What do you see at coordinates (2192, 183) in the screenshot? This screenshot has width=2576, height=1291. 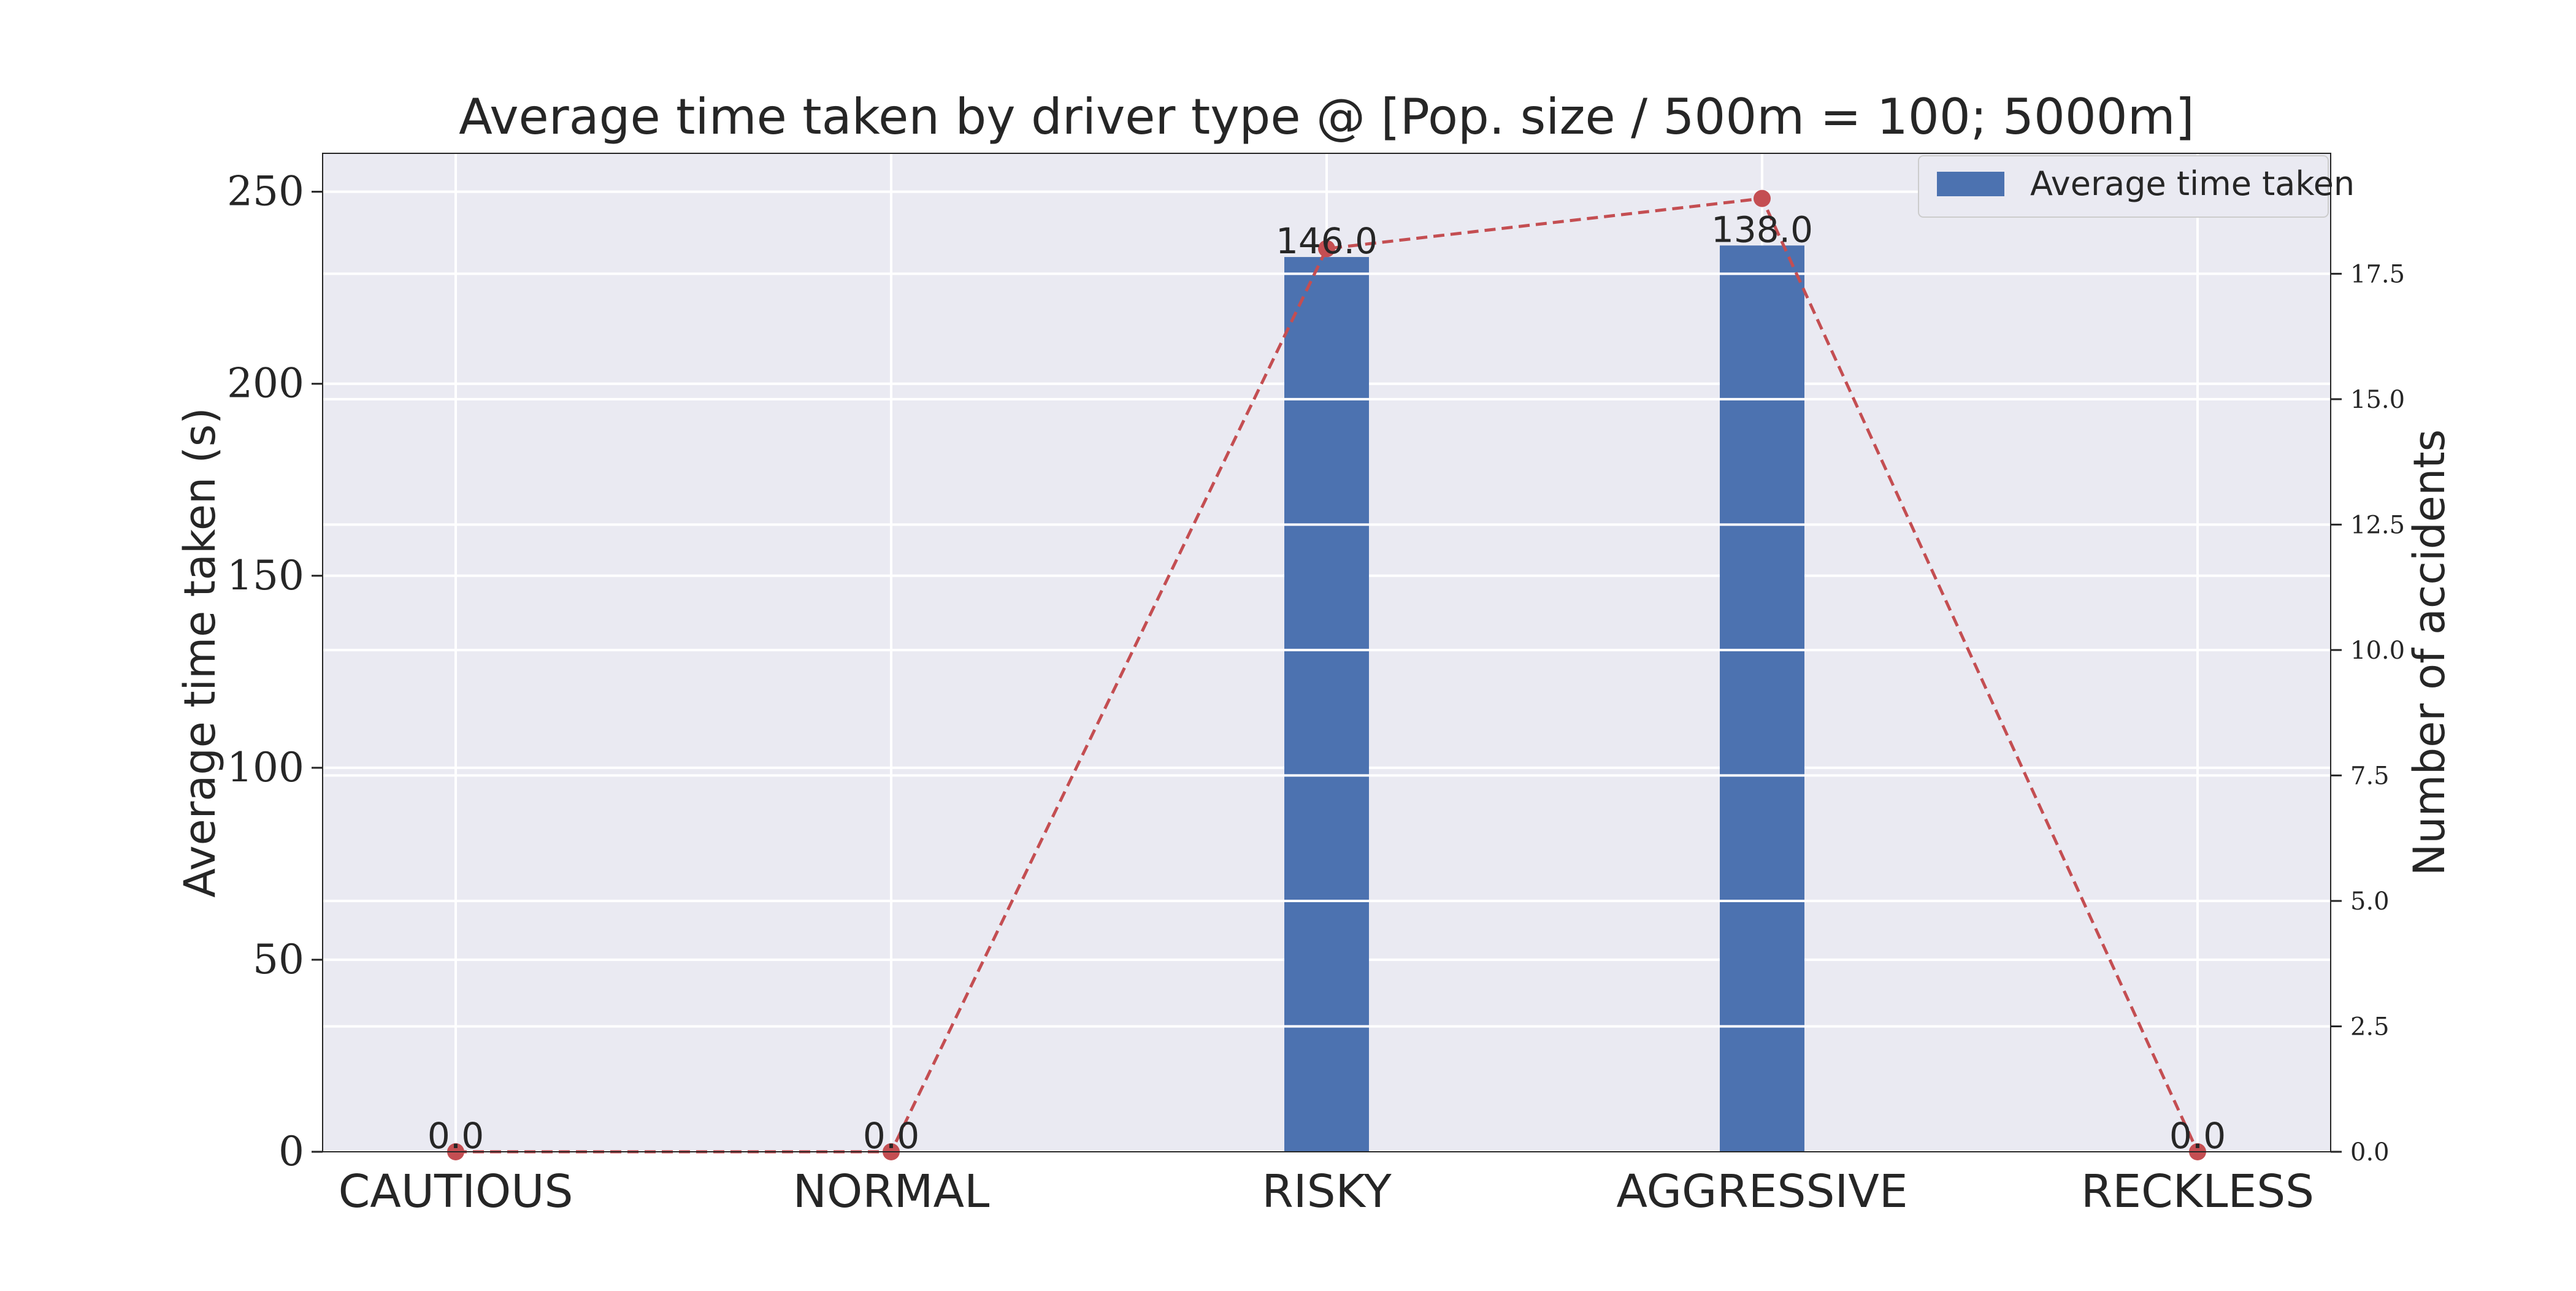 I see `legend-label: Average time taken` at bounding box center [2192, 183].